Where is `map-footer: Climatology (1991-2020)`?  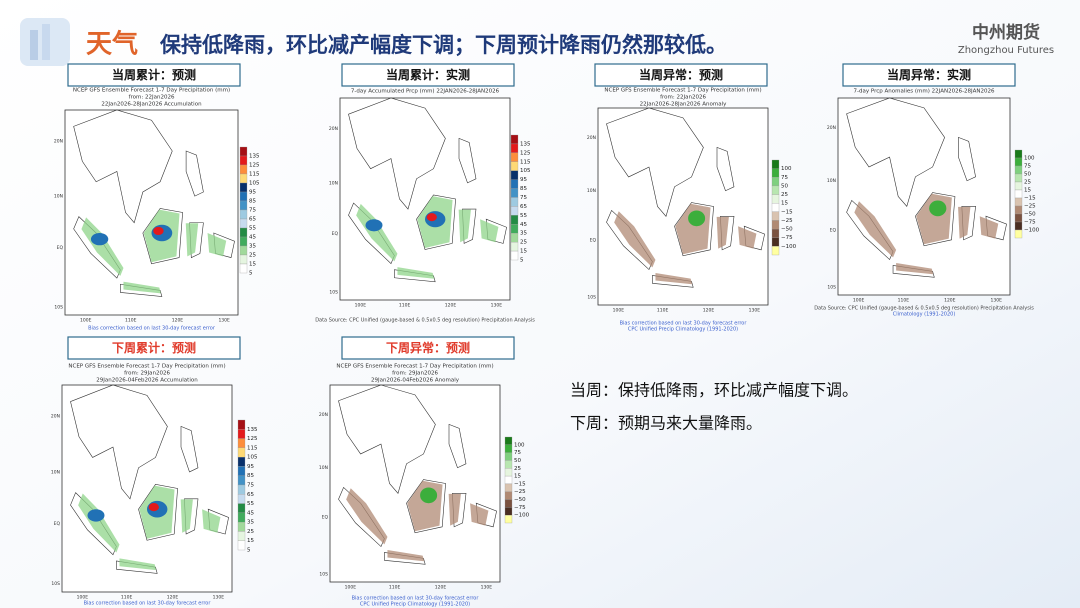 map-footer: Climatology (1991-2020) is located at coordinates (924, 315).